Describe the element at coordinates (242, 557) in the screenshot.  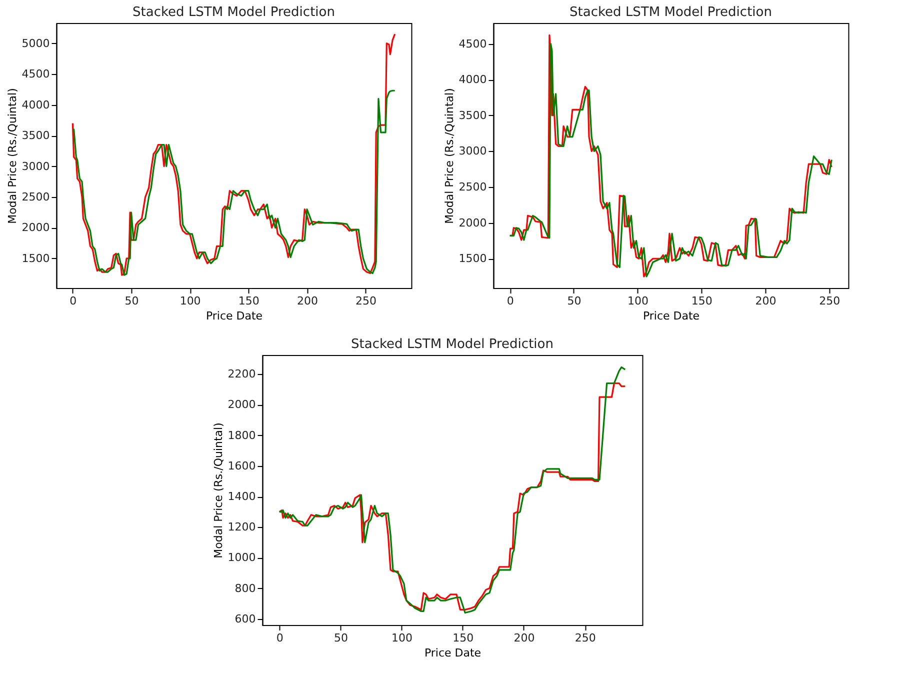
I see `y-tick-label: 1000` at that location.